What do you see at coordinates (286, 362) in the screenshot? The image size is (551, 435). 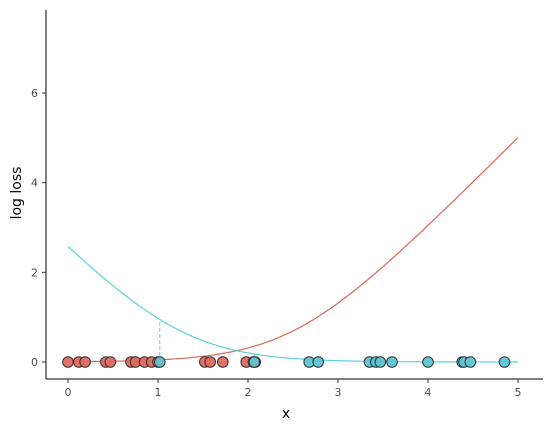 I see `points-layer` at bounding box center [286, 362].